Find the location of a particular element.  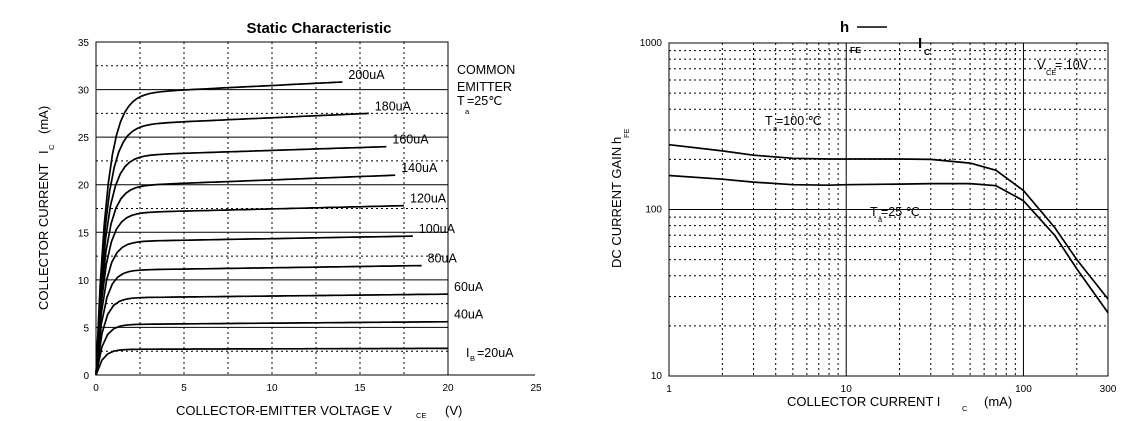

x-tick-label: 25 is located at coordinates (536, 388).